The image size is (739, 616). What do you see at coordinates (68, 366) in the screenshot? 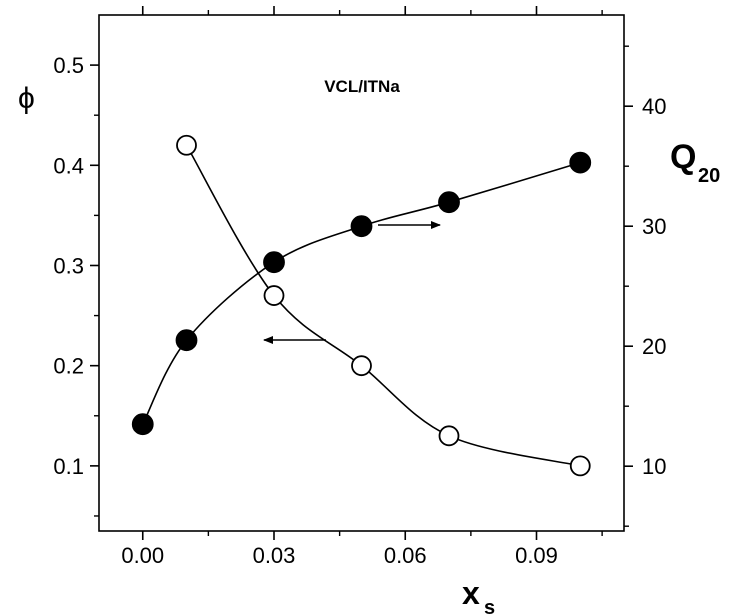
I see `y-left-tick-label: 0.2` at bounding box center [68, 366].